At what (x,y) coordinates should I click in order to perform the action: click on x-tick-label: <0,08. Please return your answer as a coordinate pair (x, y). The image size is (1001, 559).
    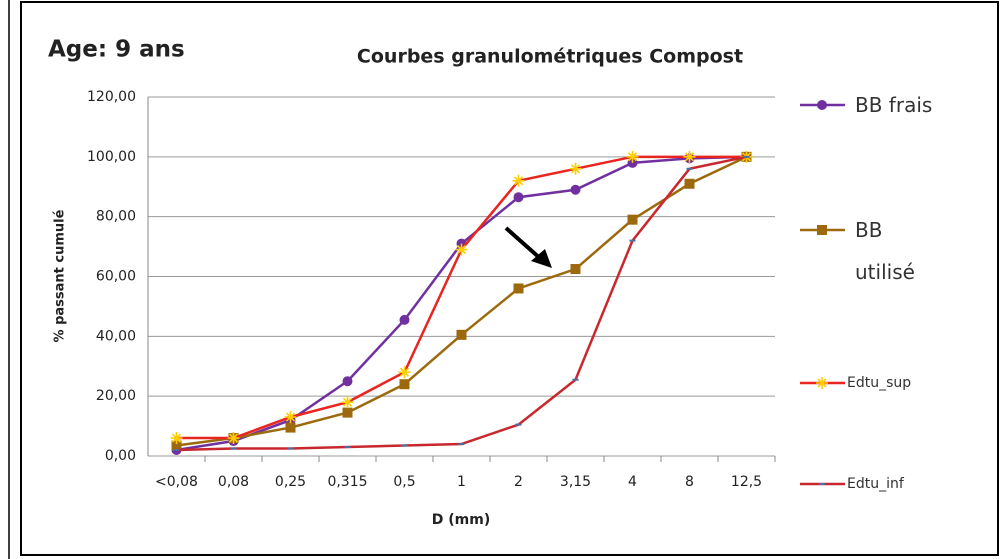
    Looking at the image, I should click on (176, 482).